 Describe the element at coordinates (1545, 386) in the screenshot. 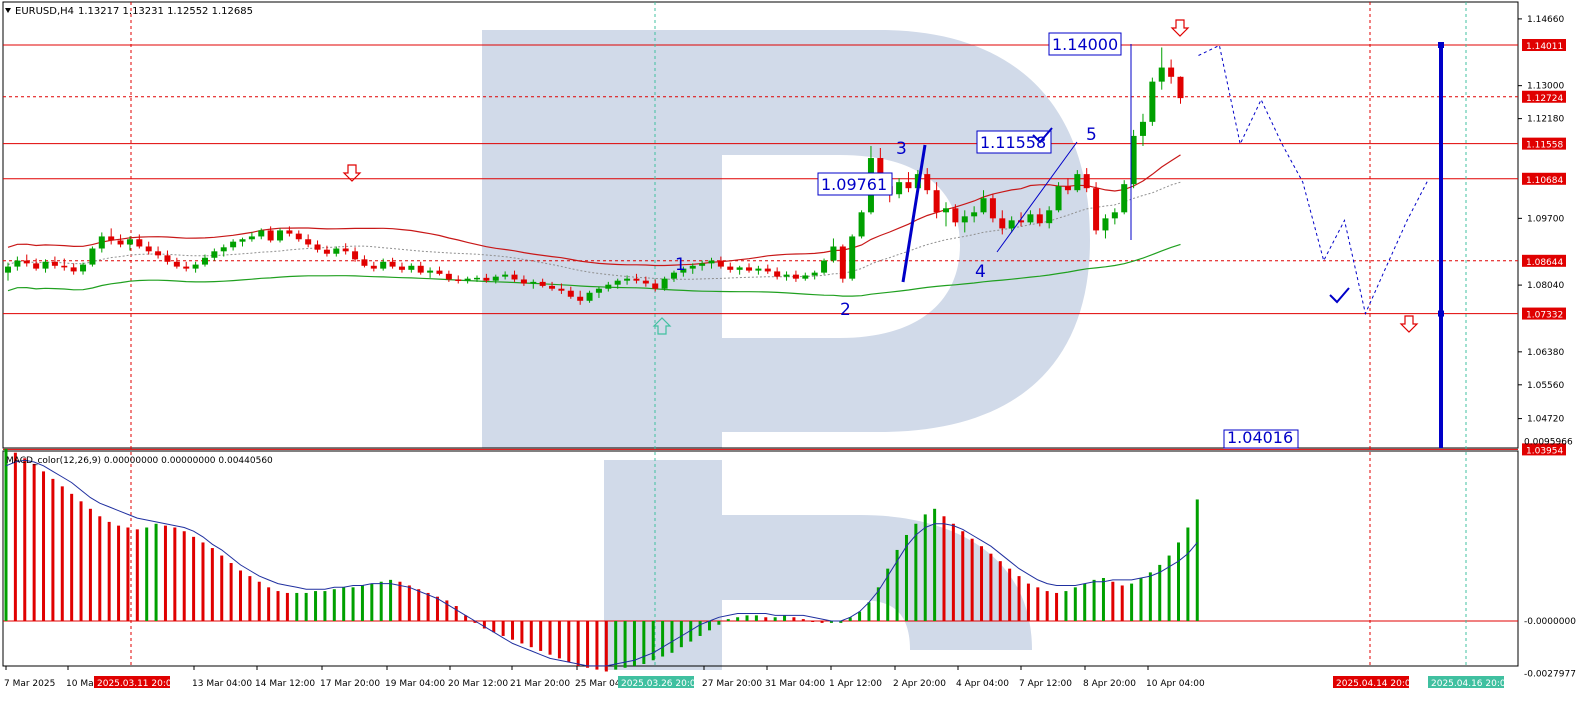

I see `price-tick-label-11: 1.05560` at that location.